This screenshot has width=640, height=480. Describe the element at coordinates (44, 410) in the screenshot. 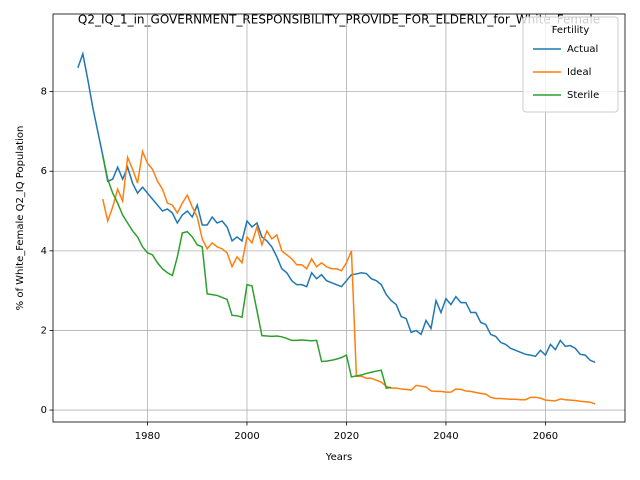

I see `y-tick-label: 0` at that location.